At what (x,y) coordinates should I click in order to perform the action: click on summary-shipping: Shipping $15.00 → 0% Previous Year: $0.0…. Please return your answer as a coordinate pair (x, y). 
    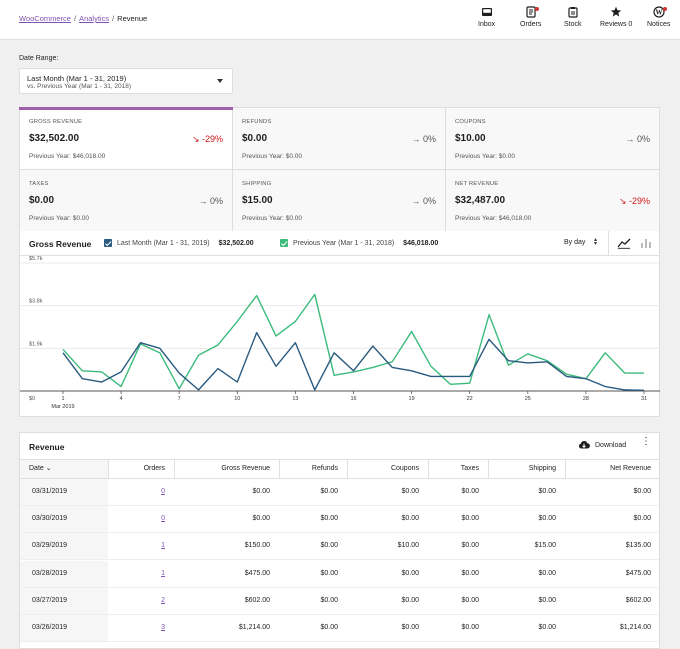
    Looking at the image, I should click on (339, 200).